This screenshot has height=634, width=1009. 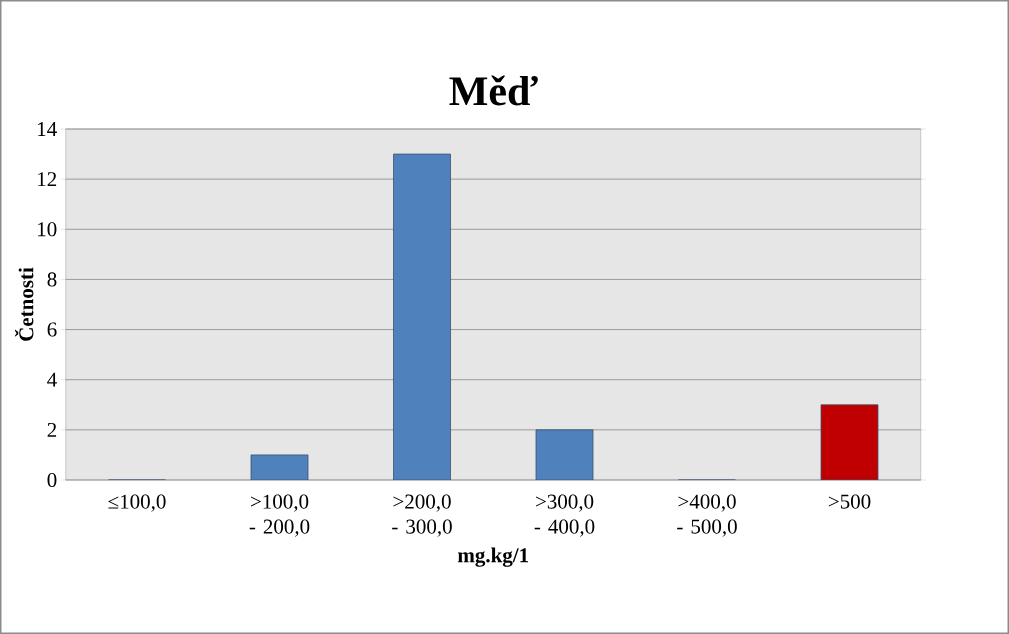 What do you see at coordinates (47, 229) in the screenshot?
I see `y-tick-label: 10` at bounding box center [47, 229].